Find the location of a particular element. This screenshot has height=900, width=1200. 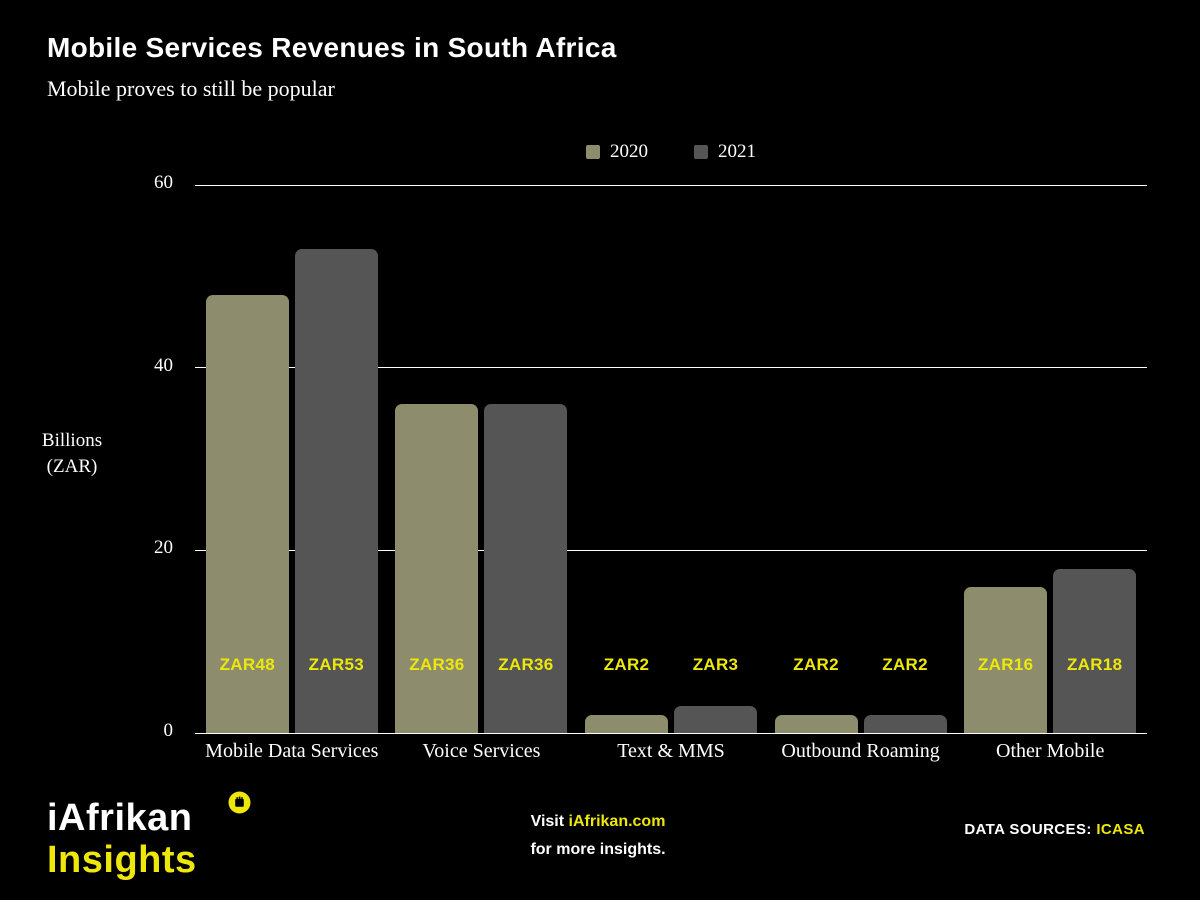

bar-value-label-2021-3: ZAR2 is located at coordinates (905, 664).